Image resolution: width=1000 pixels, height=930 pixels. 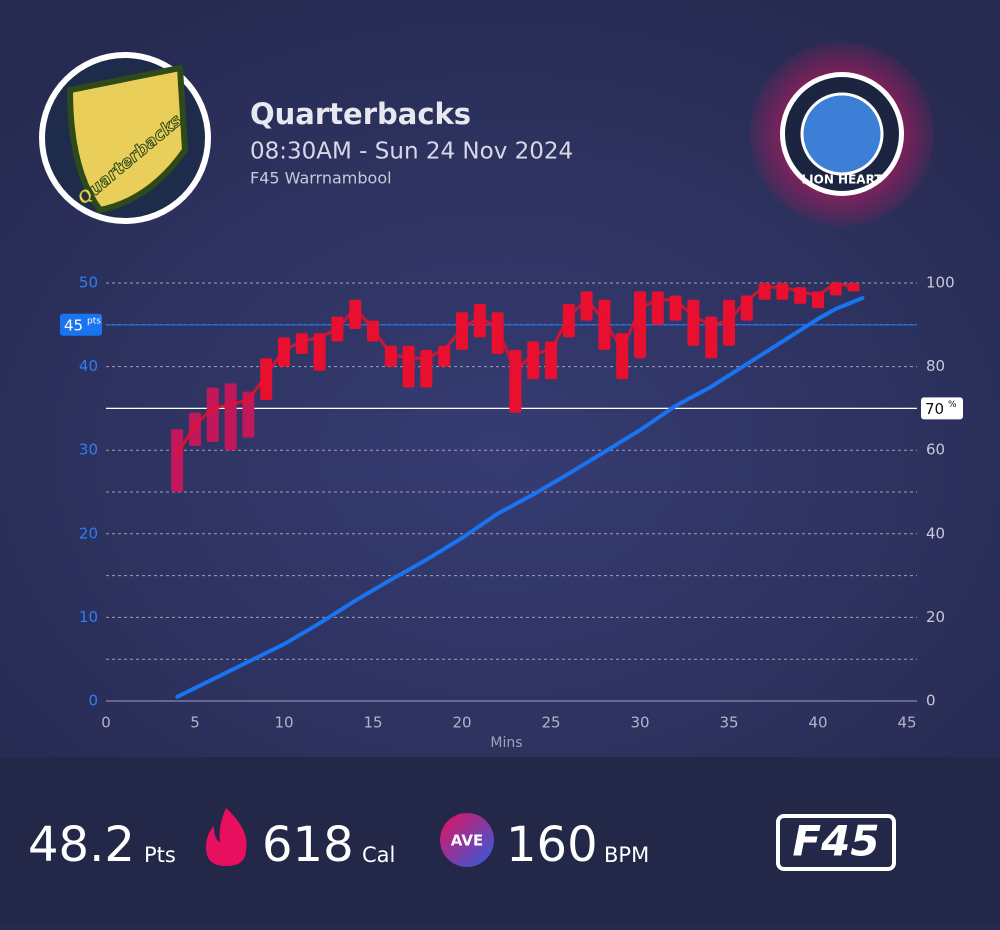 I want to click on x-tick-label: 30, so click(x=639, y=723).